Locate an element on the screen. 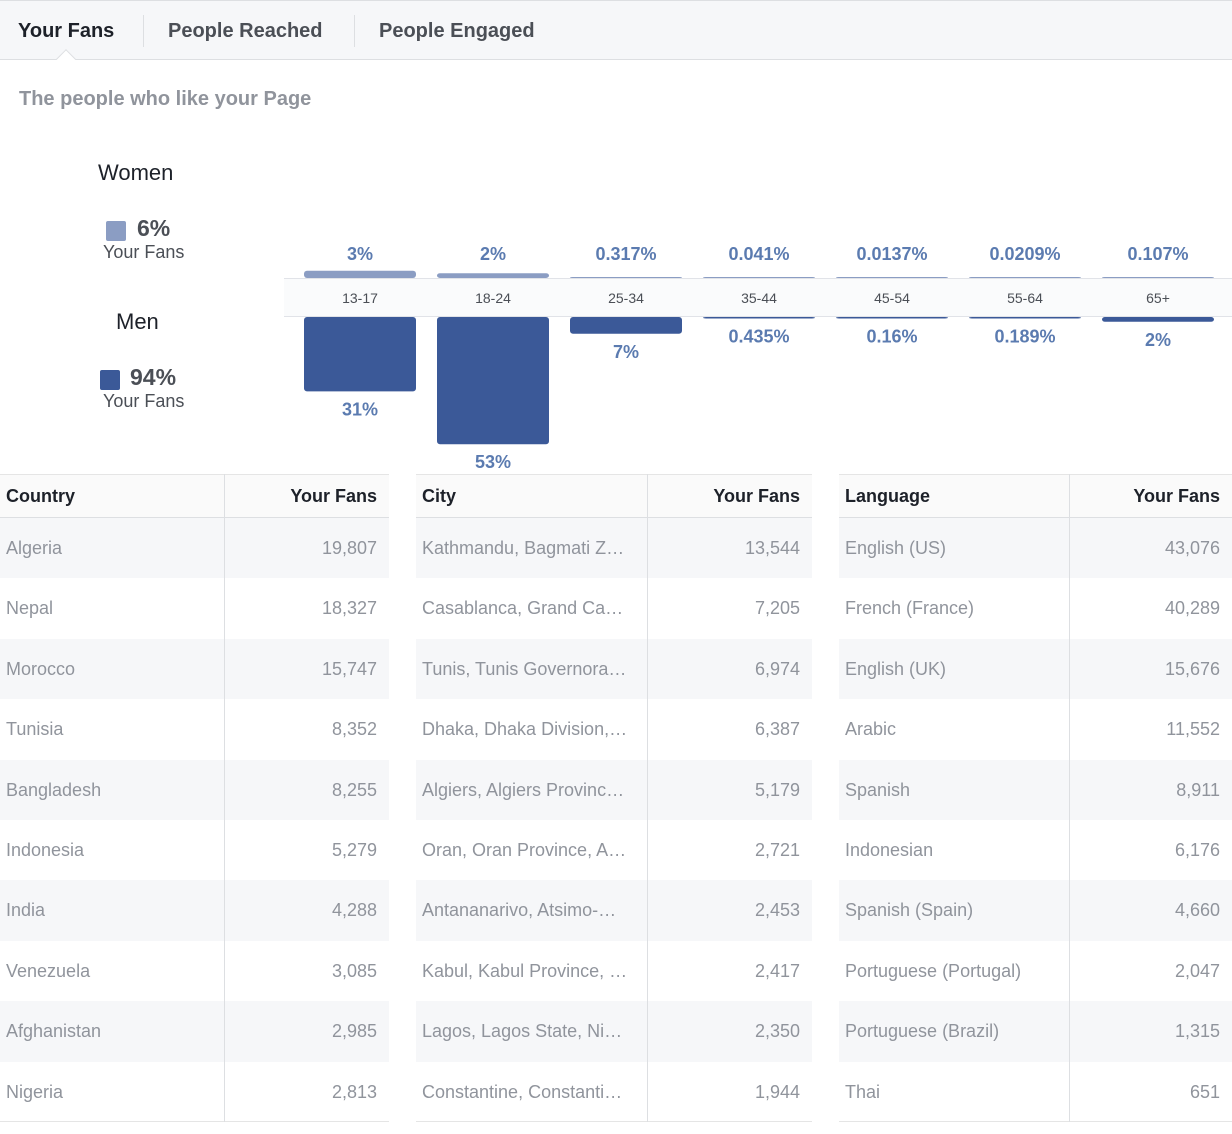 Image resolution: width=1232 pixels, height=1134 pixels. women-bar-label: 0.0137% is located at coordinates (891, 254).